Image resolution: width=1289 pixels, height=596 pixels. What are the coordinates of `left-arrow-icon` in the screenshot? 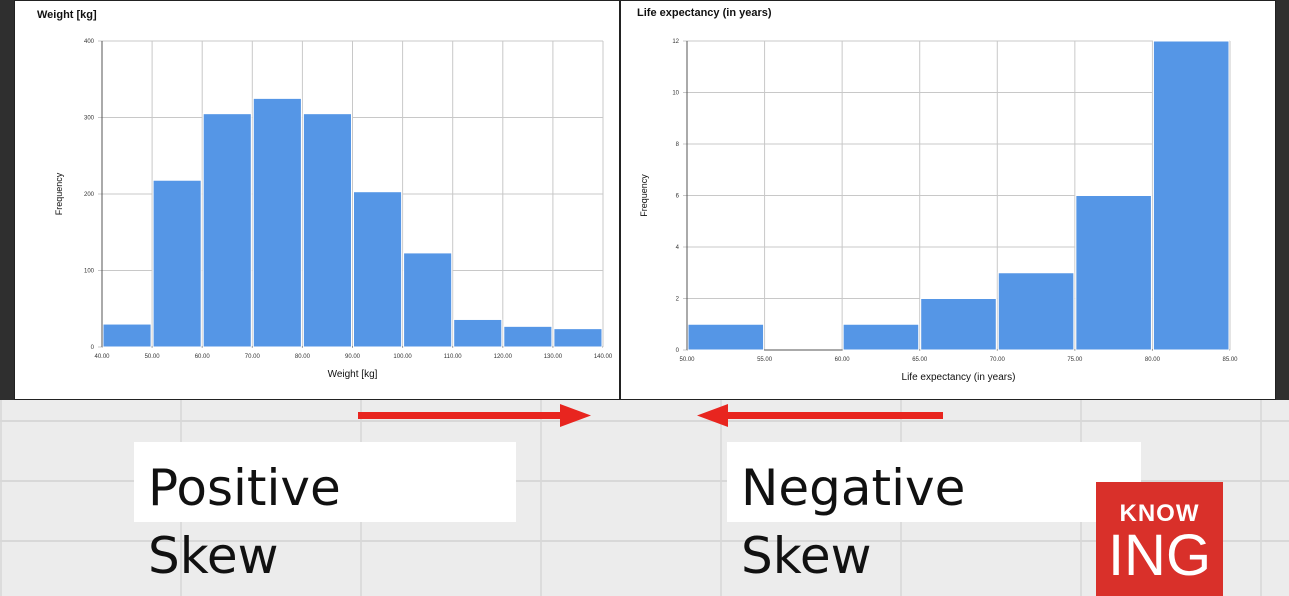 It's located at (820, 415).